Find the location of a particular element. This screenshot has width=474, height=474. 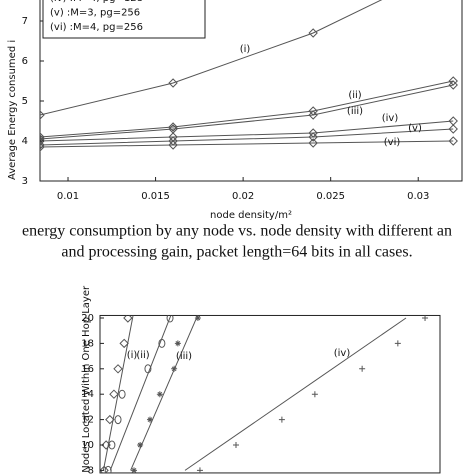

series-label: (vi) is located at coordinates (392, 142).